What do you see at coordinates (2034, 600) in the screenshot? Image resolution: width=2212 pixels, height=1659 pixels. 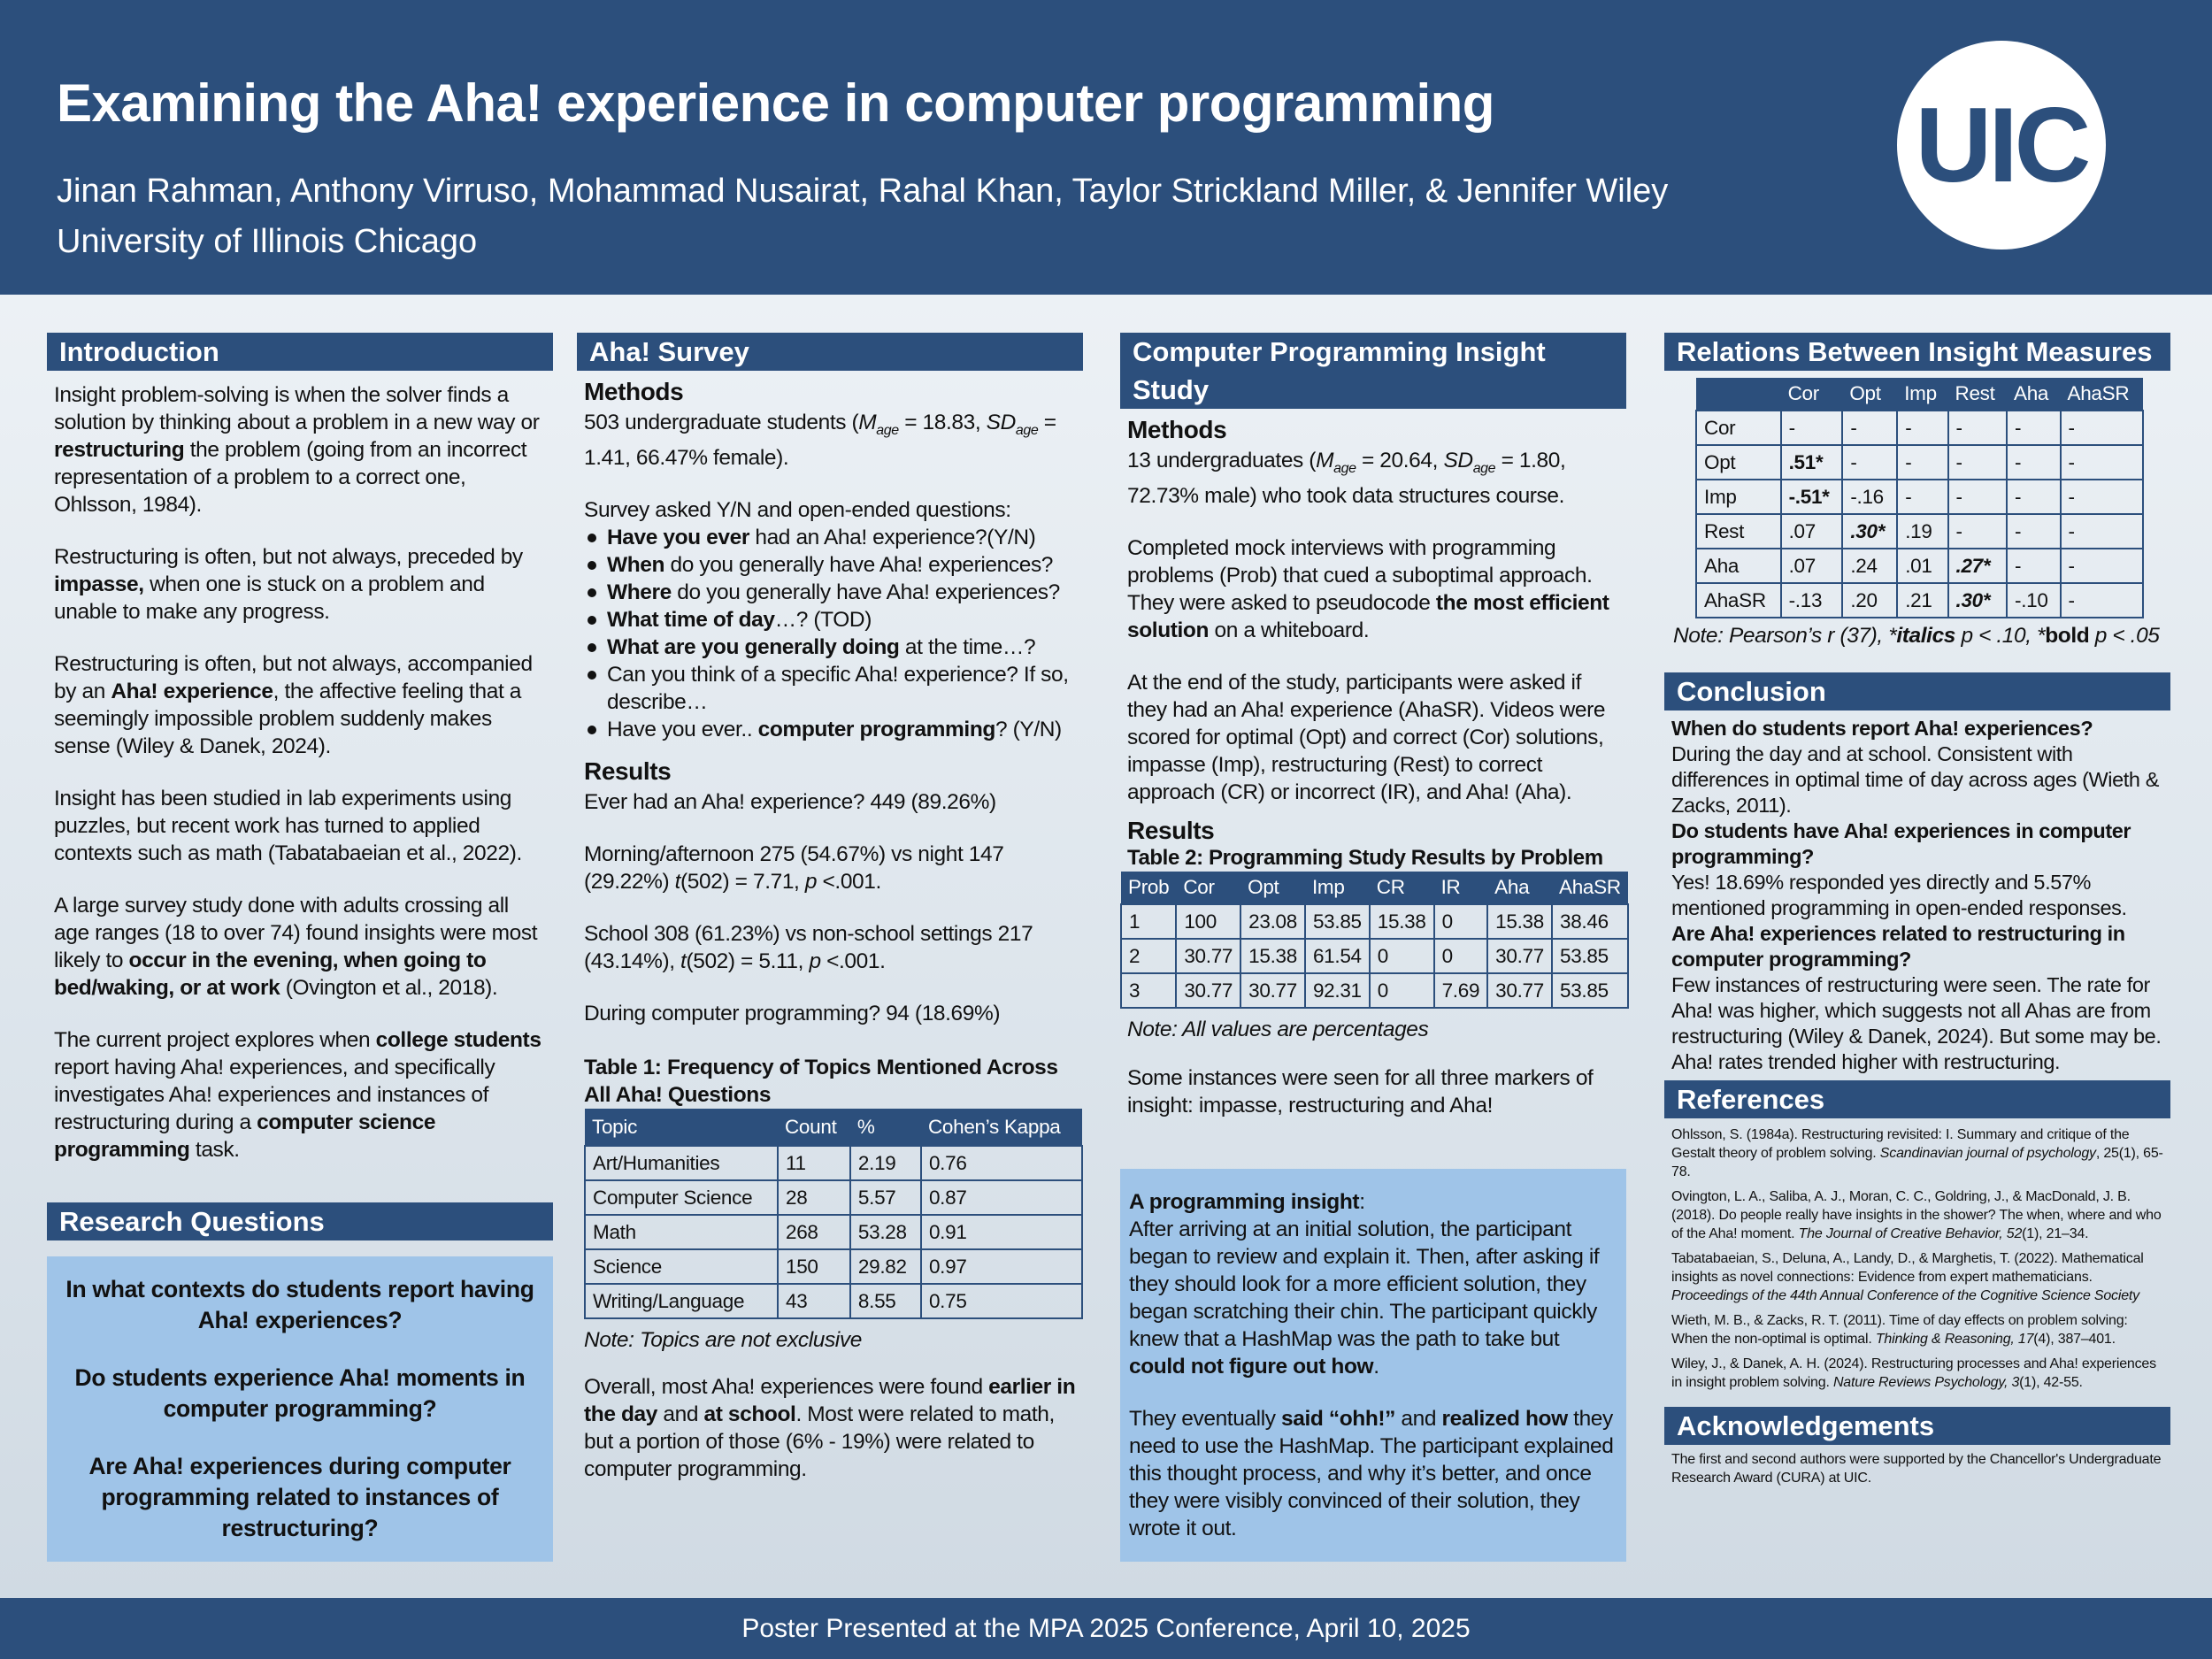 I see `table-cell: -.10` at bounding box center [2034, 600].